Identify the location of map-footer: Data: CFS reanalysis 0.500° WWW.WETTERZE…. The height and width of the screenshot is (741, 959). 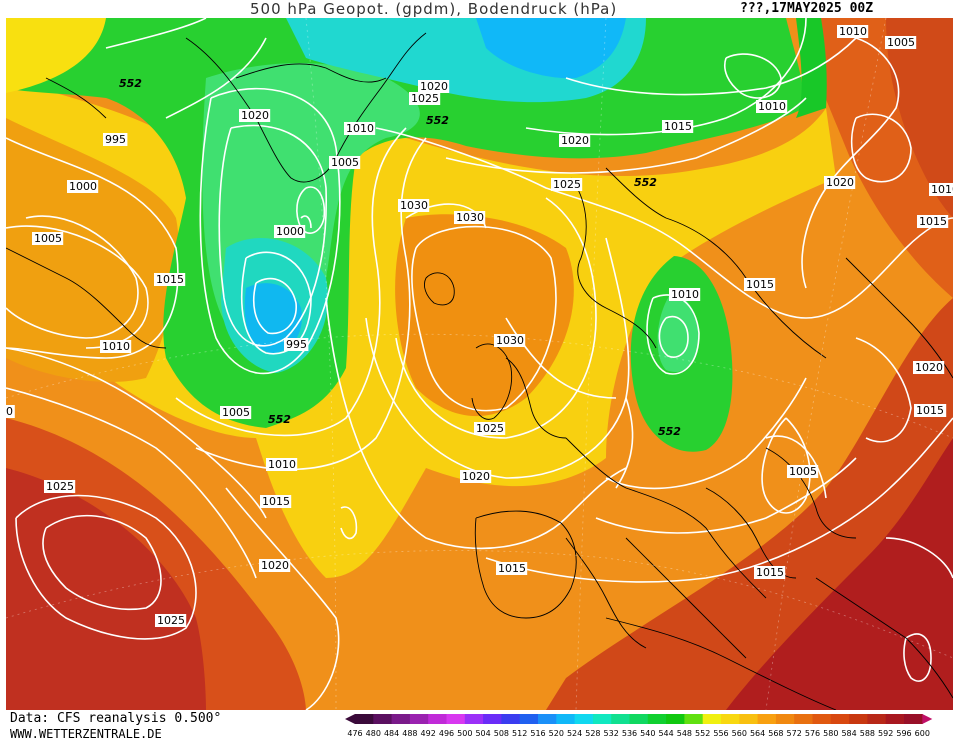
(479, 725).